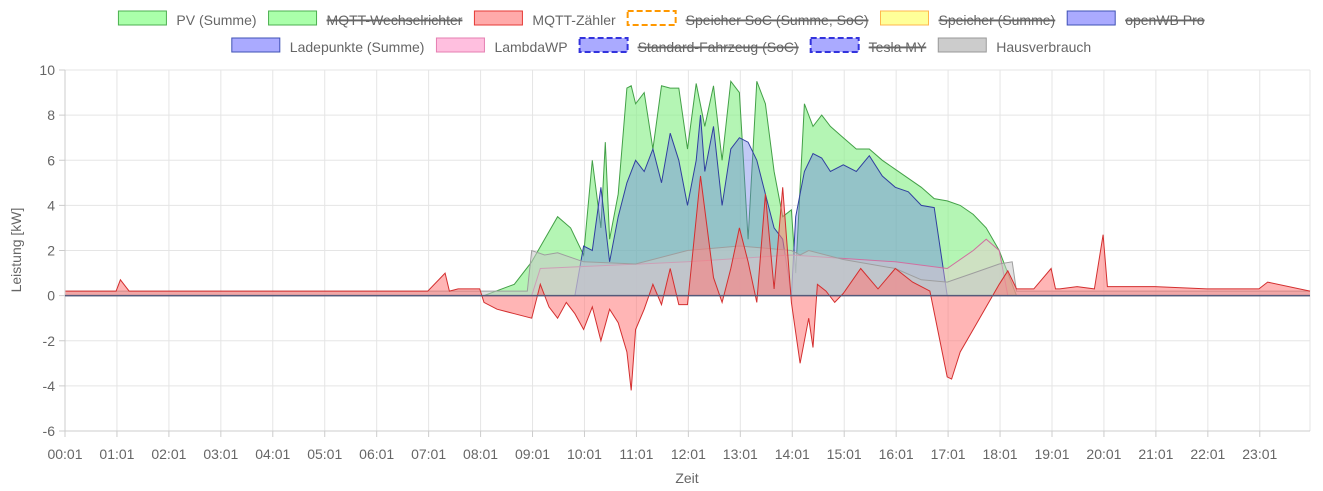  I want to click on x-tick-label: 05:01, so click(324, 454).